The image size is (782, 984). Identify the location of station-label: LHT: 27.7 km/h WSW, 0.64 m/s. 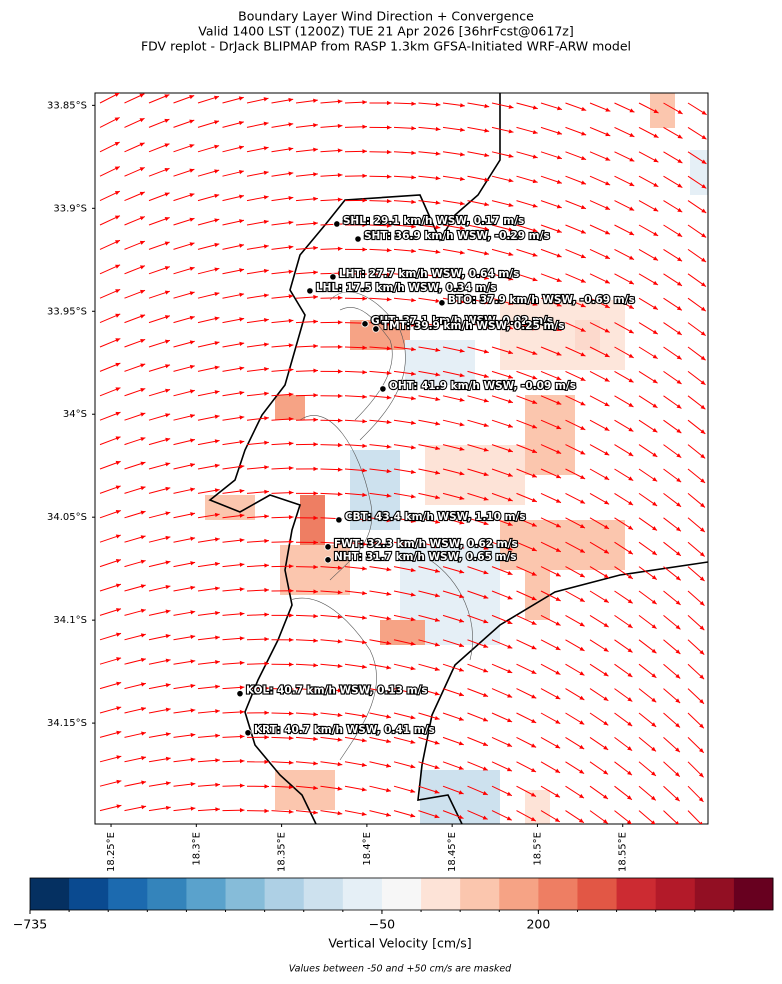
(429, 274).